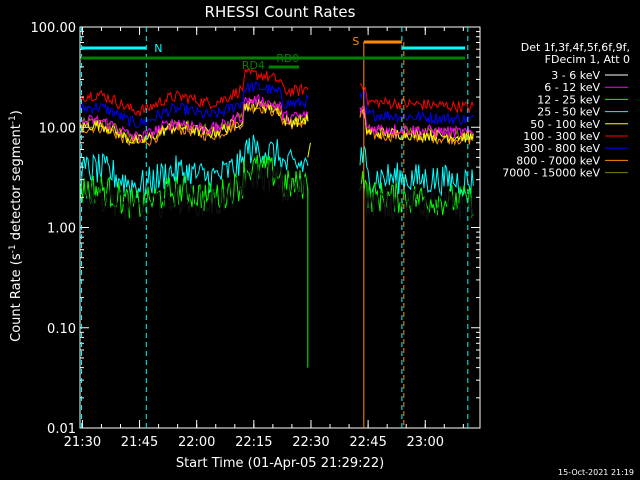 The height and width of the screenshot is (480, 640). I want to click on y-tick-label: 1.00, so click(61, 229).